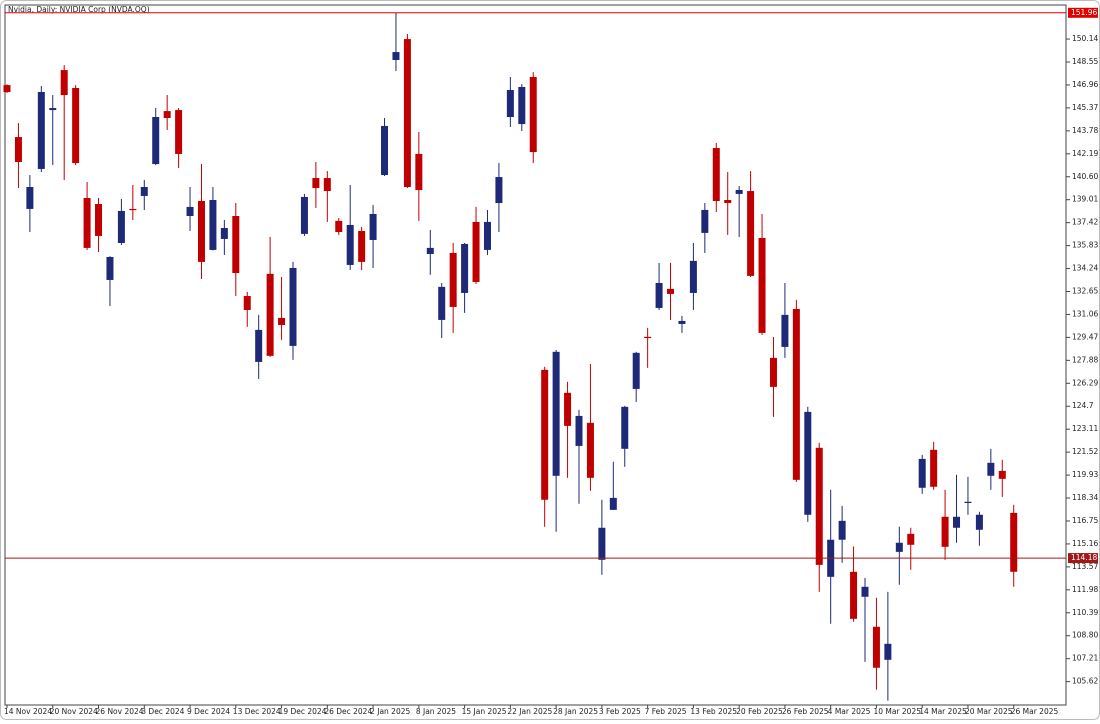 Image resolution: width=1100 pixels, height=724 pixels. Describe the element at coordinates (1085, 566) in the screenshot. I see `y-tick-label: 113.57` at that location.